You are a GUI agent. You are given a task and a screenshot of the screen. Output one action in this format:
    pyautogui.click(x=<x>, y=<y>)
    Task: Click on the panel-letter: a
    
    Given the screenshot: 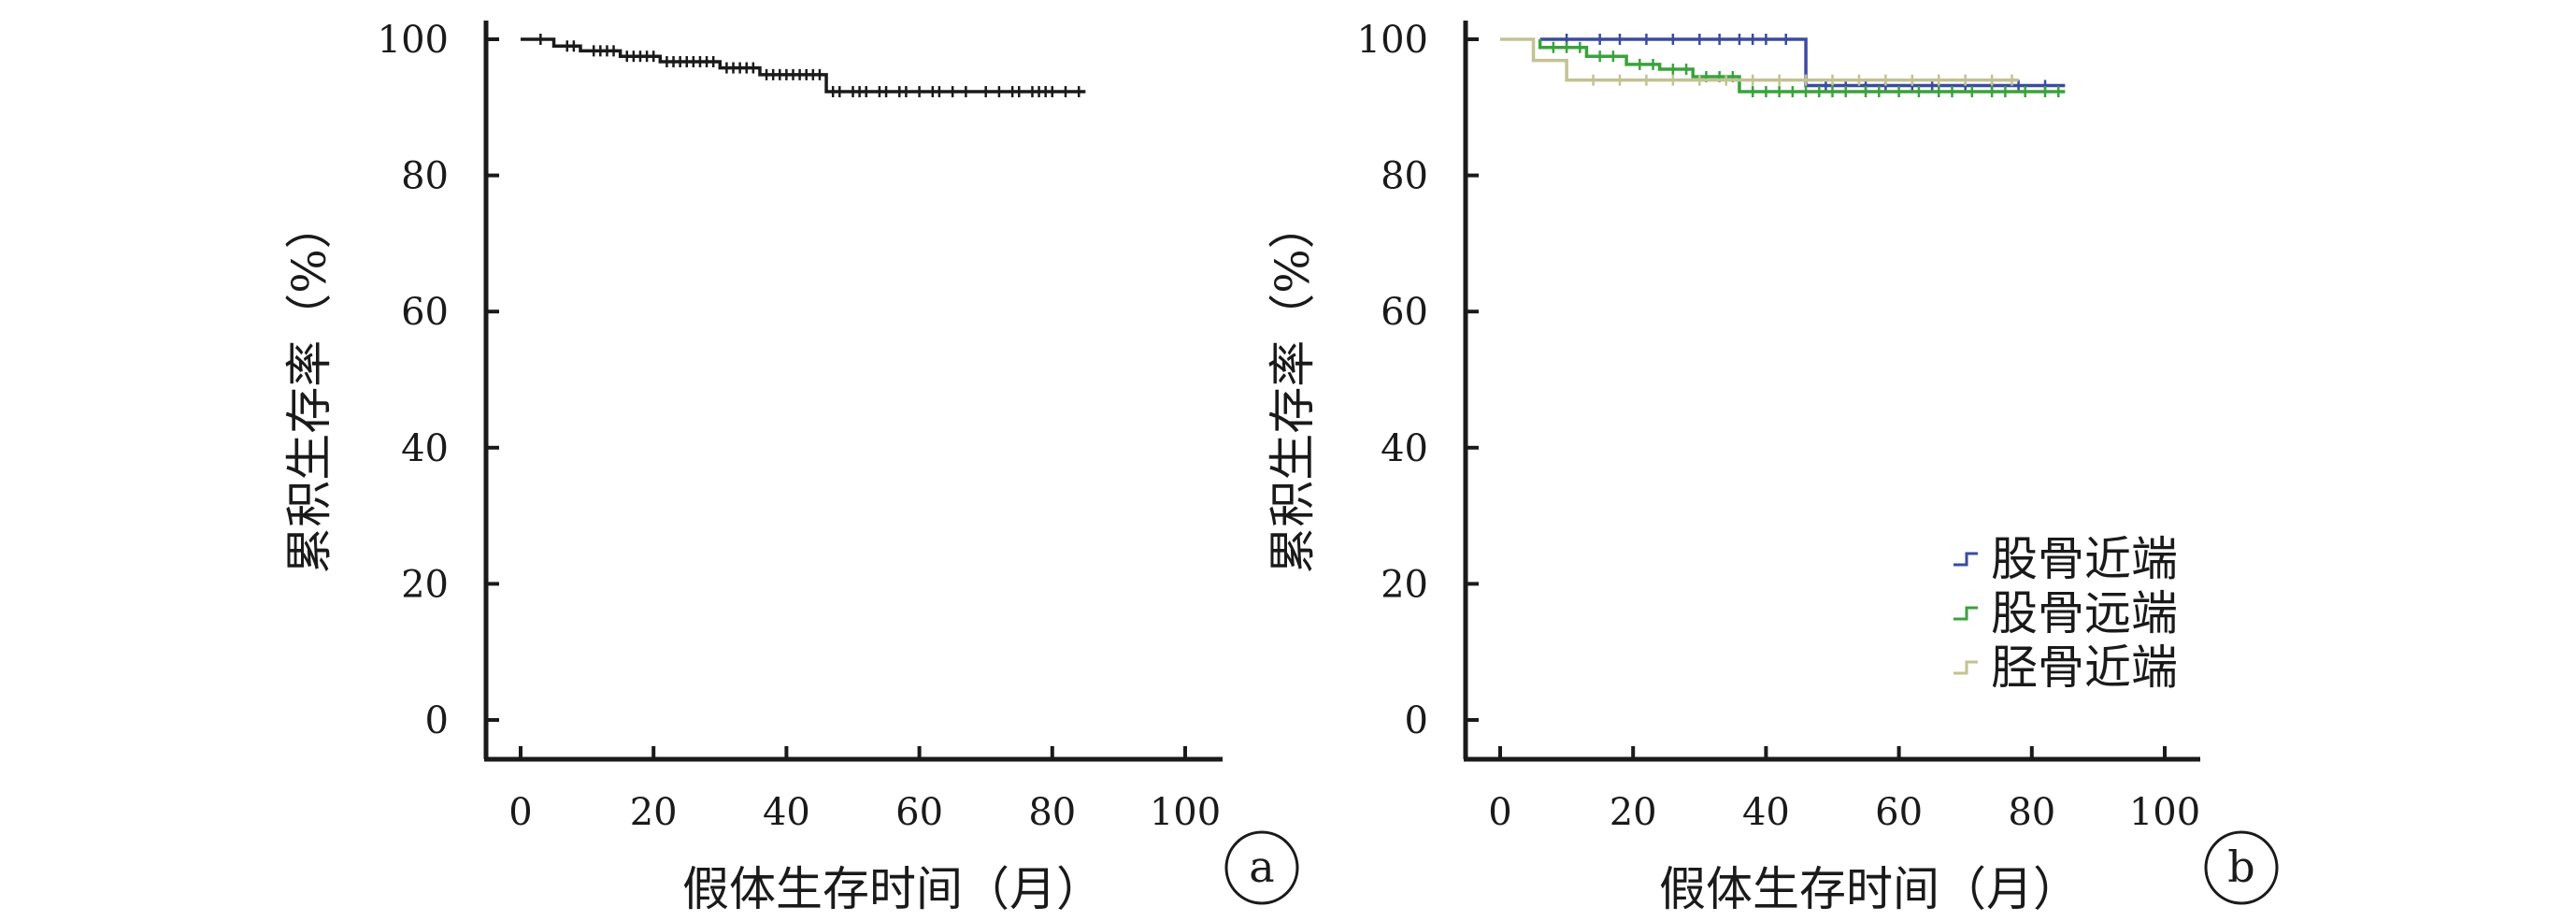 What is the action you would take?
    pyautogui.click(x=1261, y=867)
    